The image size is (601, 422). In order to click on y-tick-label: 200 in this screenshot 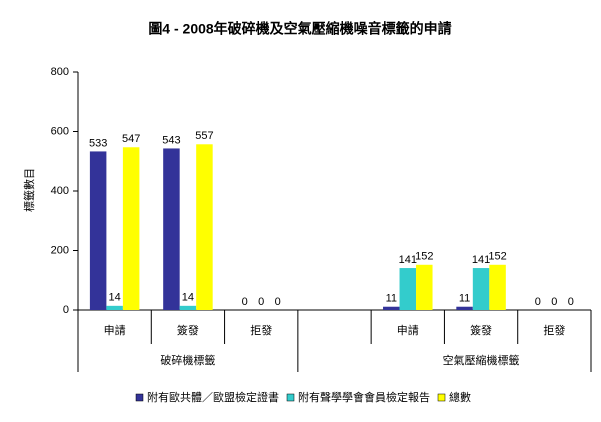, I will do `click(60, 250)`.